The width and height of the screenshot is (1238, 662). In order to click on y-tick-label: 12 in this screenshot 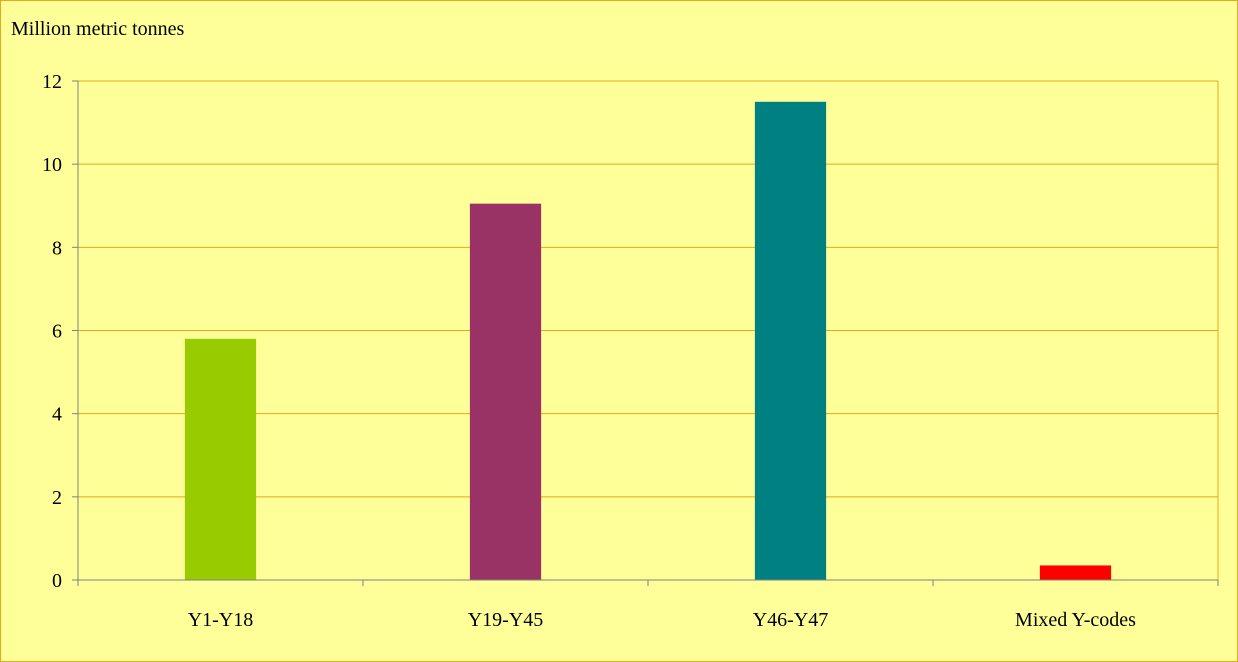, I will do `click(52, 82)`.